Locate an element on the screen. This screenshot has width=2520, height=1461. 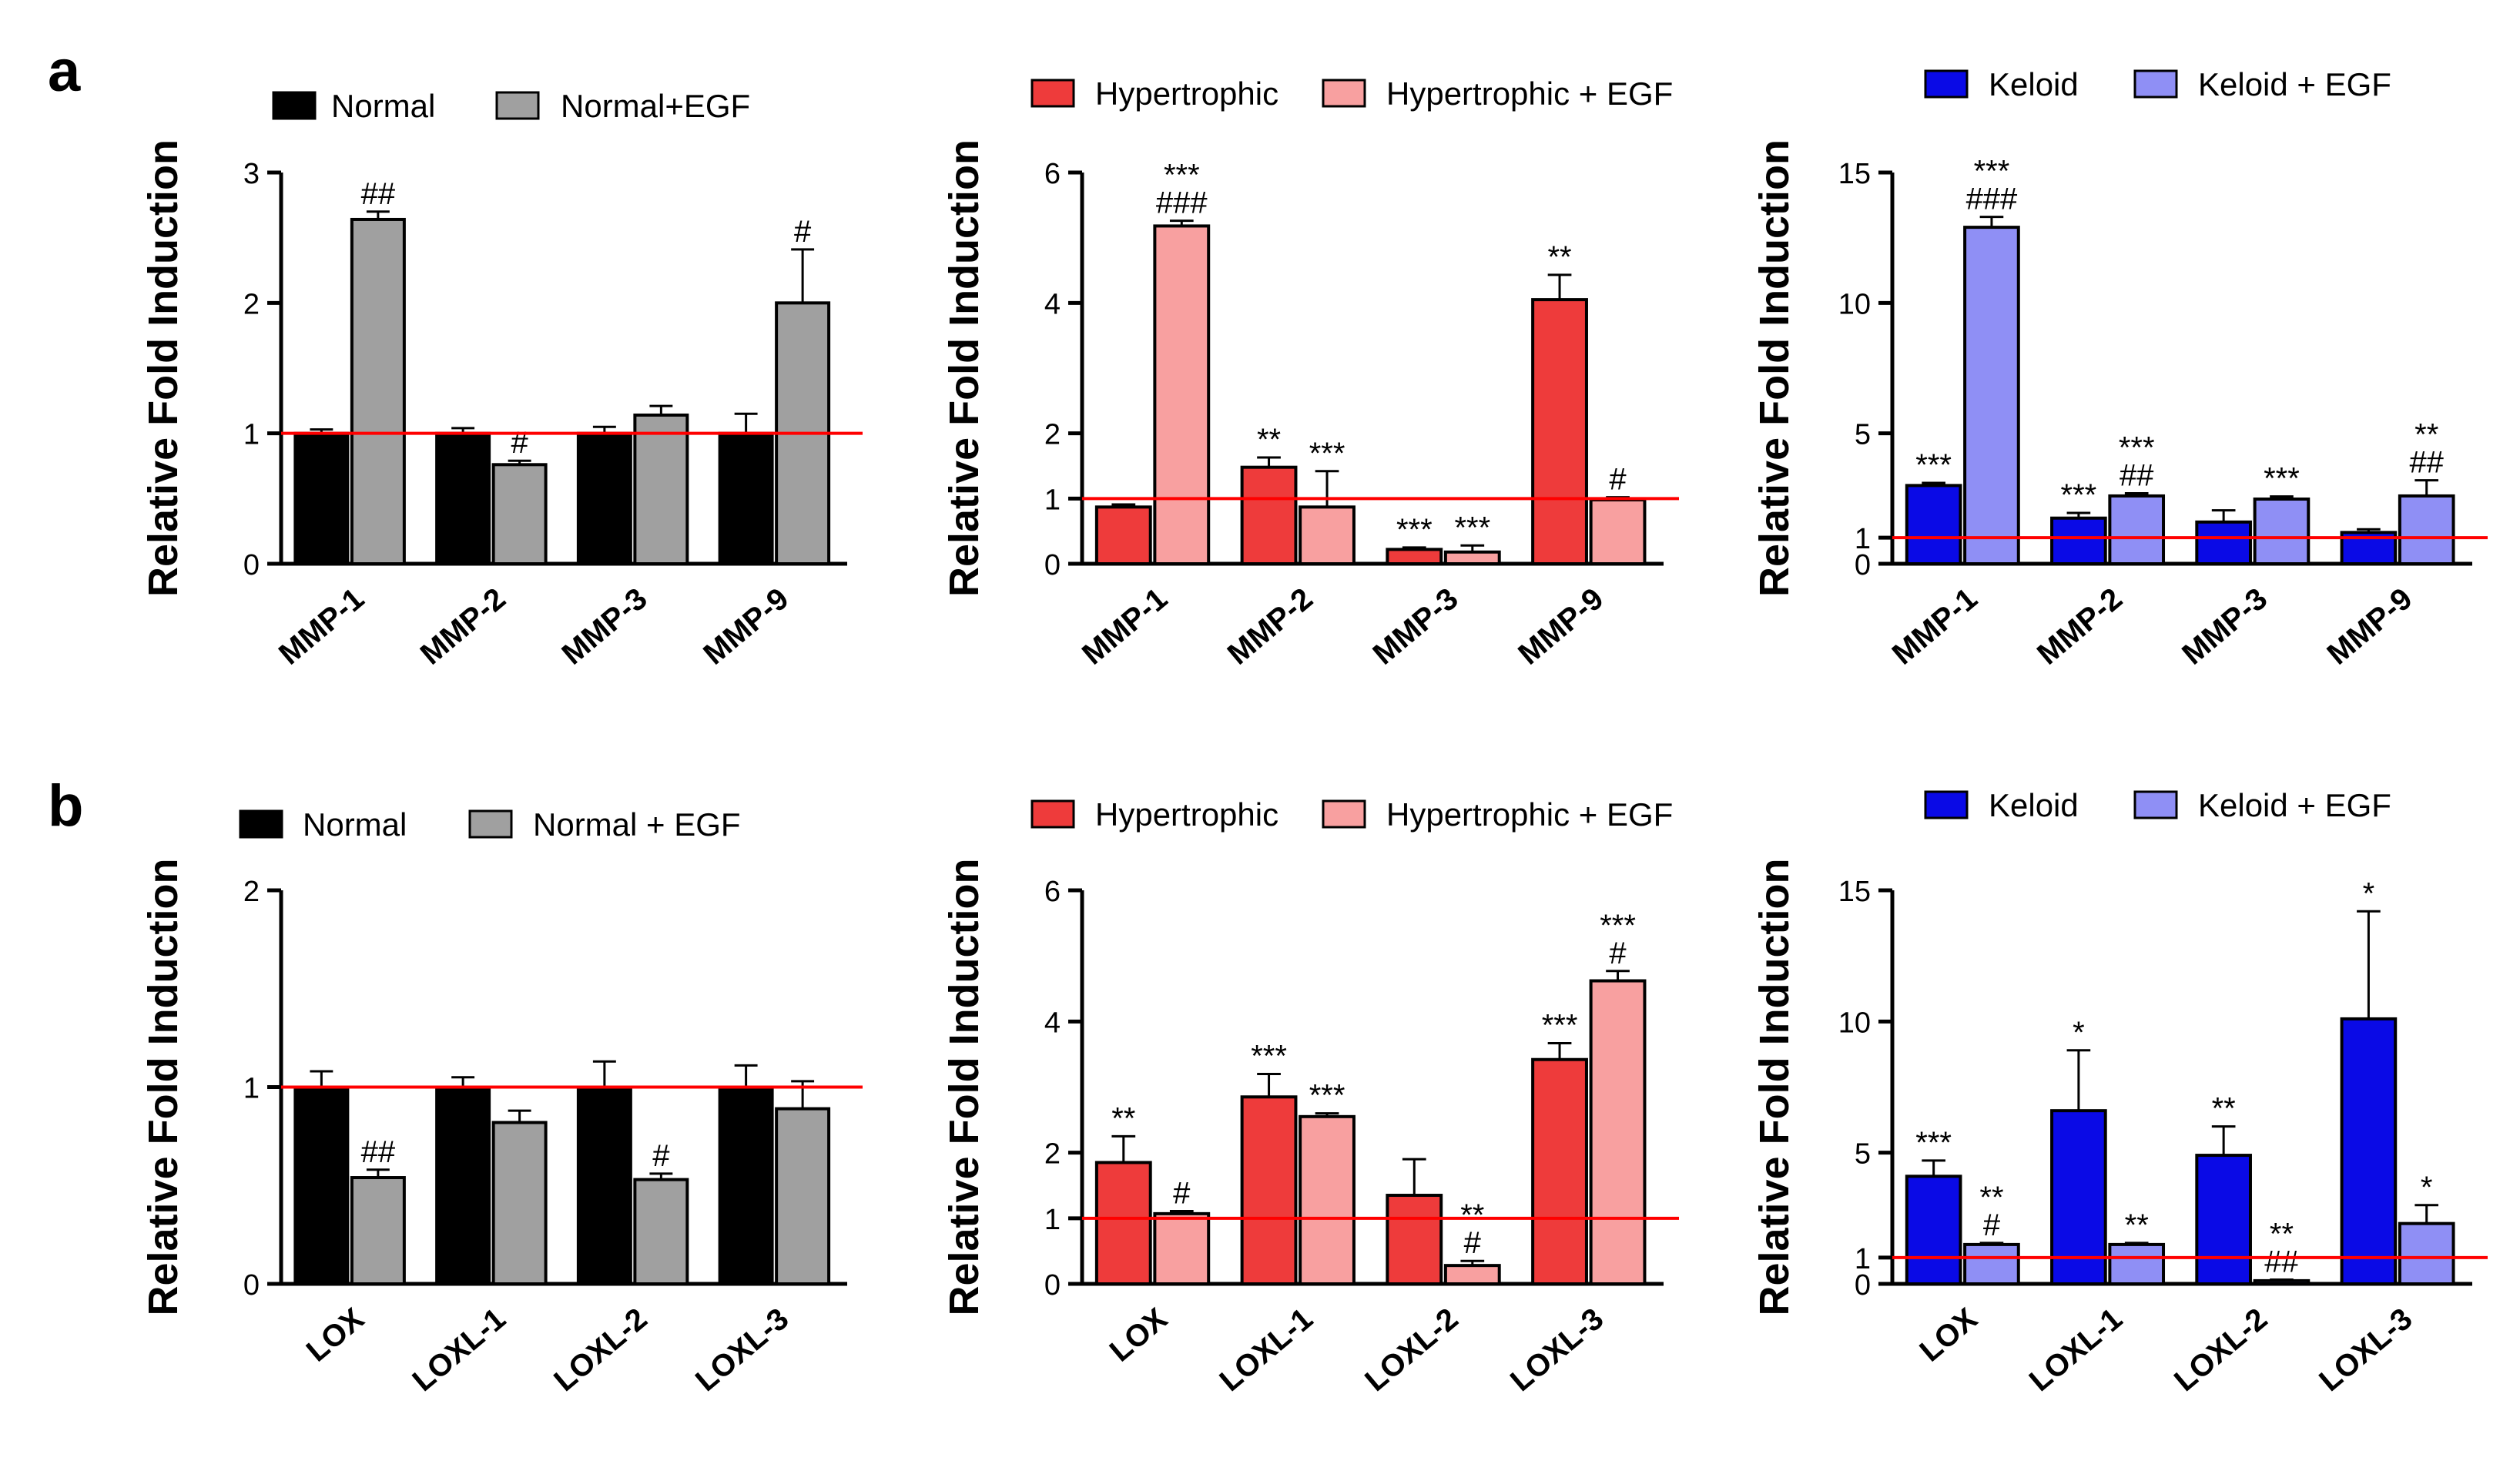
legend-label: Hypertrophic + EGF is located at coordinates (1529, 814).